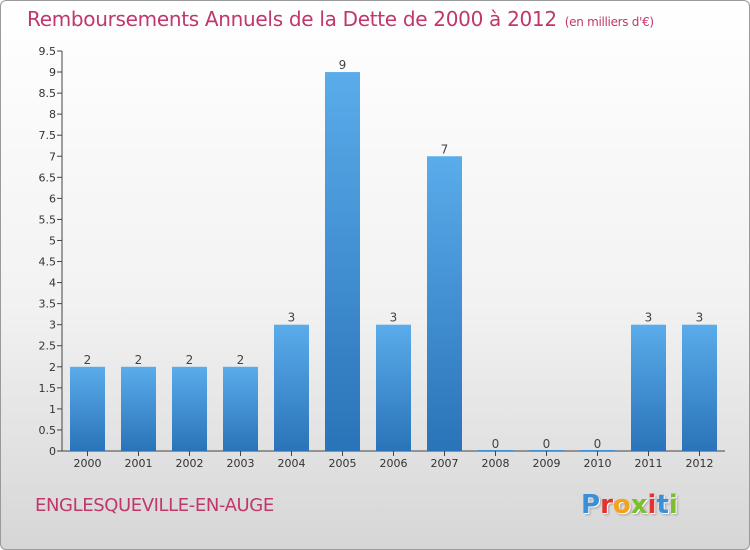 This screenshot has height=550, width=750. I want to click on y-tick-label: 1.5, so click(48, 388).